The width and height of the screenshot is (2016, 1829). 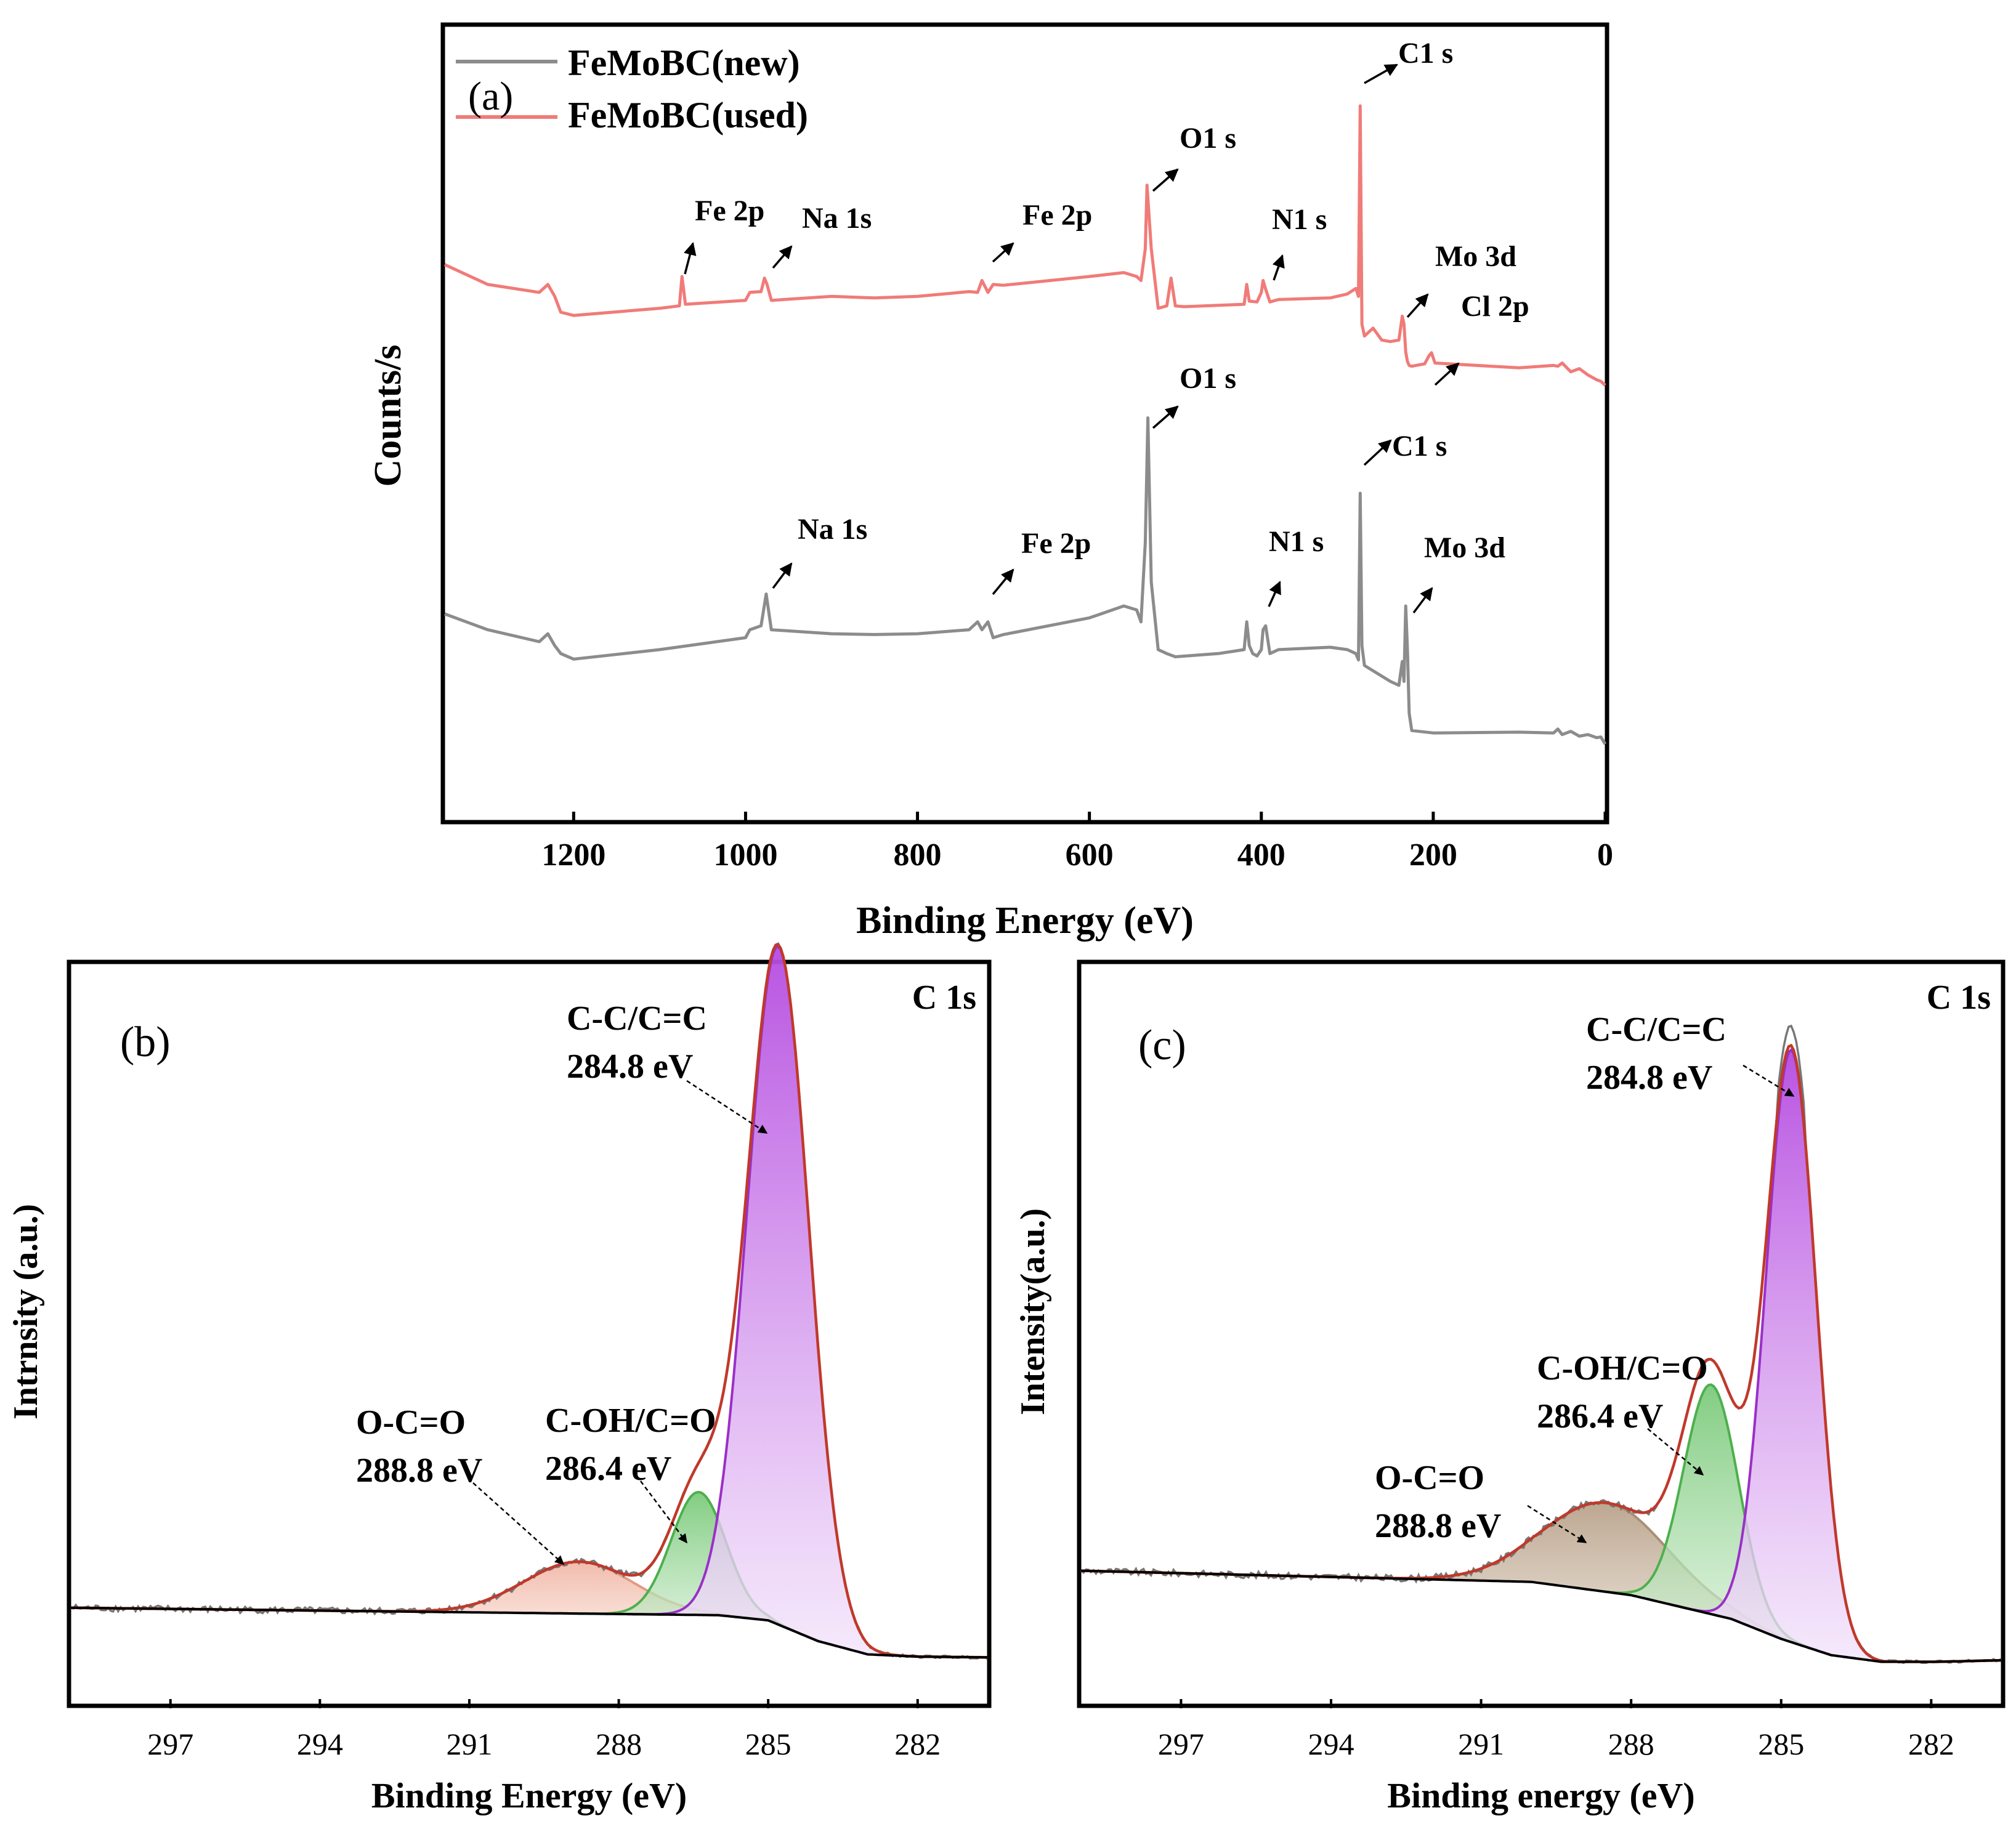 I want to click on x-tick-label: 200, so click(x=1433, y=855).